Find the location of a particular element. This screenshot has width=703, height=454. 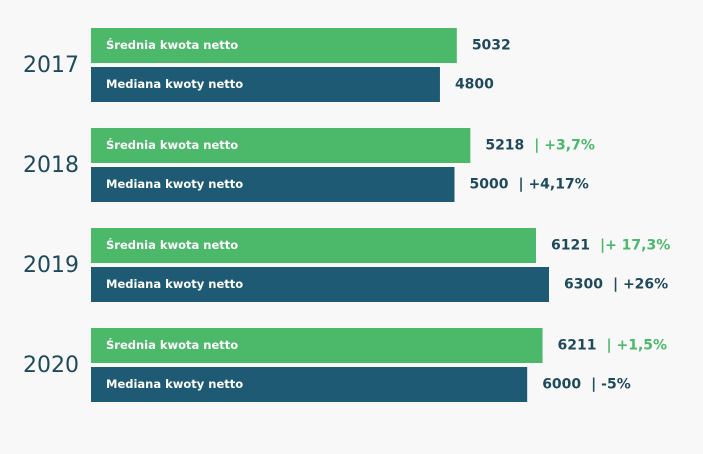

value-label: 6300 is located at coordinates (583, 285).